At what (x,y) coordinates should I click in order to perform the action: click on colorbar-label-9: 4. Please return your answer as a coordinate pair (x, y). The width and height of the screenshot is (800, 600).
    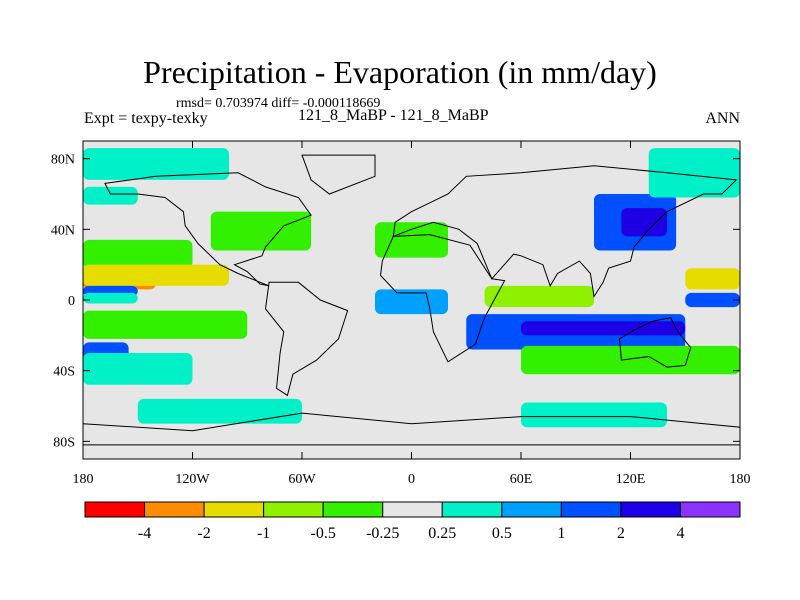
    Looking at the image, I should click on (680, 533).